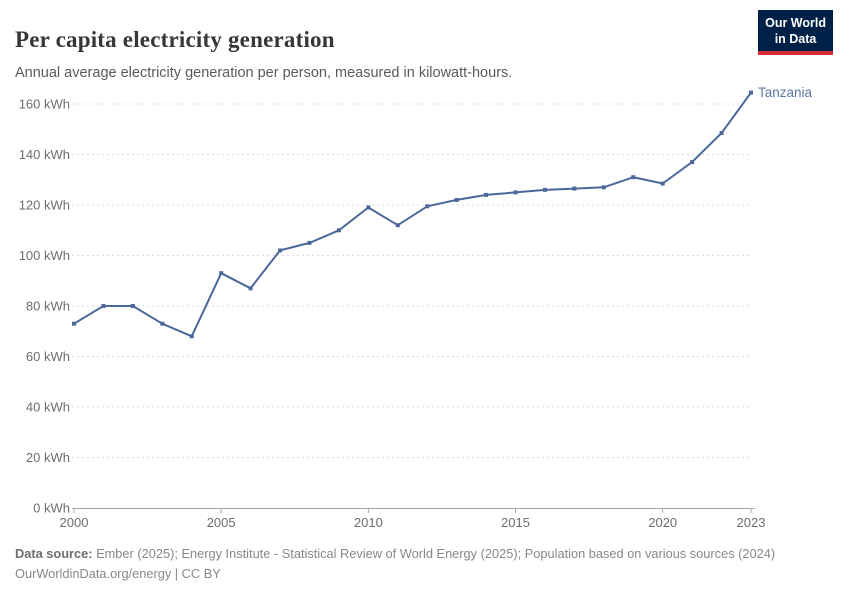 This screenshot has height=600, width=850. Describe the element at coordinates (48, 306) in the screenshot. I see `y-tick-label-80: 80 kWh` at that location.